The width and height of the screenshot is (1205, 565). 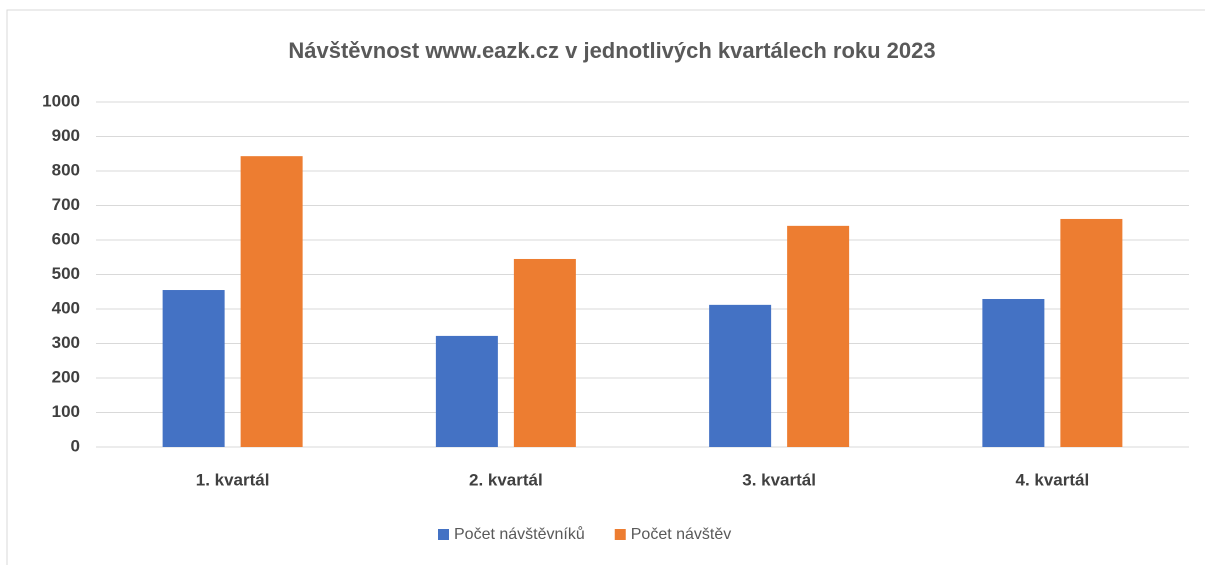 What do you see at coordinates (61, 100) in the screenshot?
I see `y-tick-label: 1000` at bounding box center [61, 100].